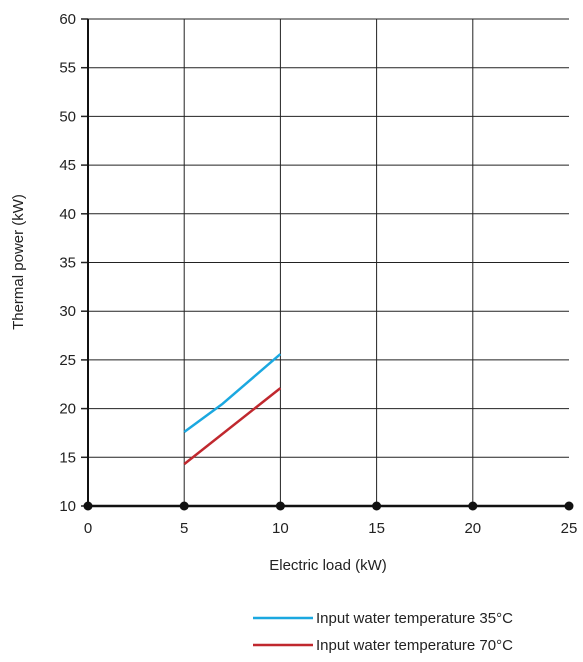  Describe the element at coordinates (472, 528) in the screenshot. I see `x-tick-label: 20` at that location.